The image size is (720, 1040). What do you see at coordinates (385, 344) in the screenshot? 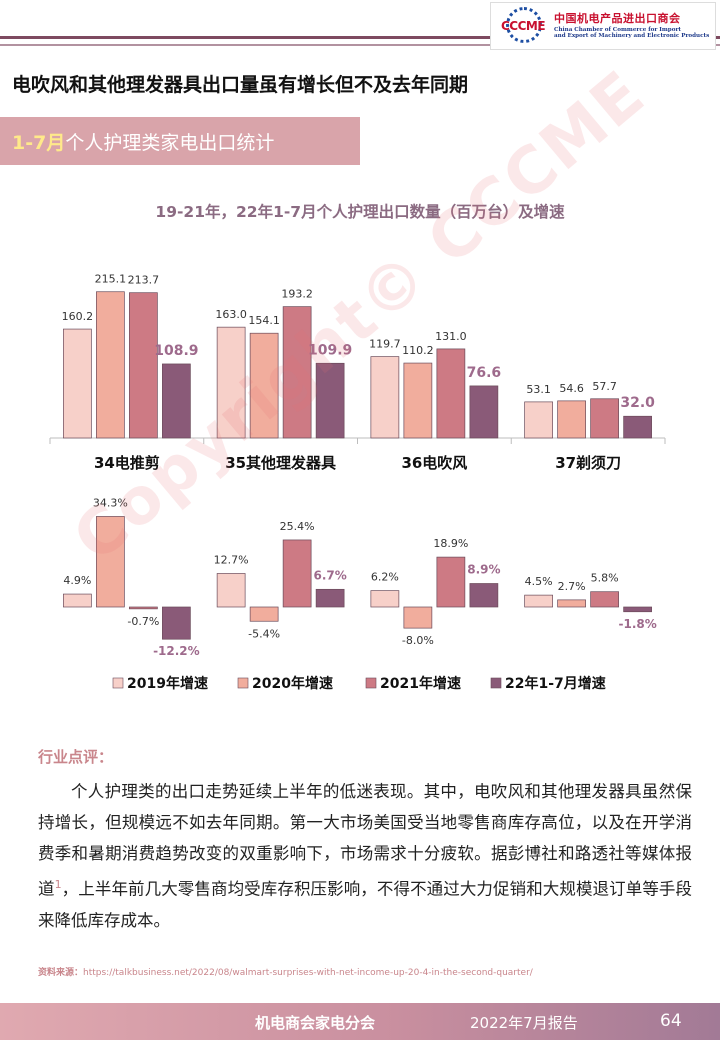
I see `quantity-label: 119.7` at bounding box center [385, 344].